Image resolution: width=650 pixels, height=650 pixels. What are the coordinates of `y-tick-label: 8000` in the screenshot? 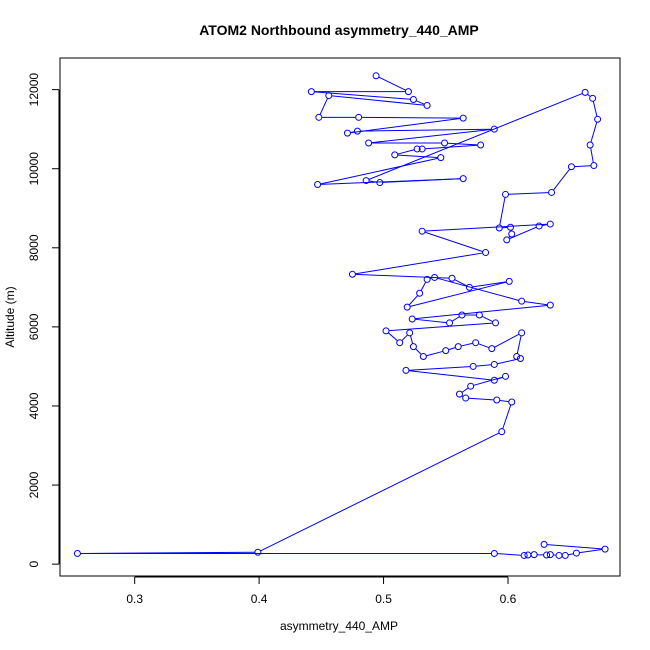 It's located at (34, 247).